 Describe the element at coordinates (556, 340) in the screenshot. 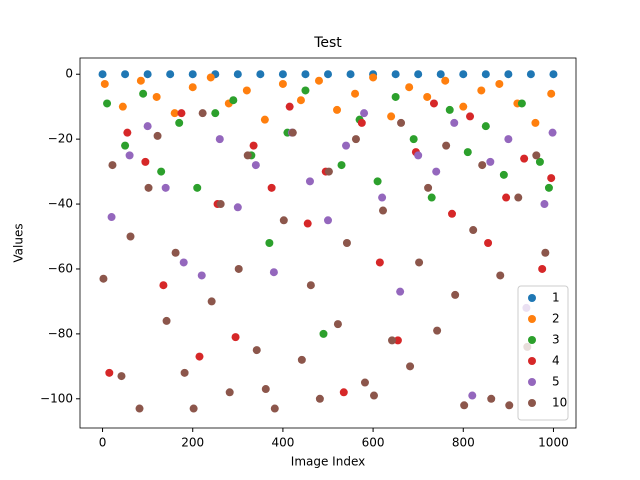

I see `legend-label: 3` at that location.